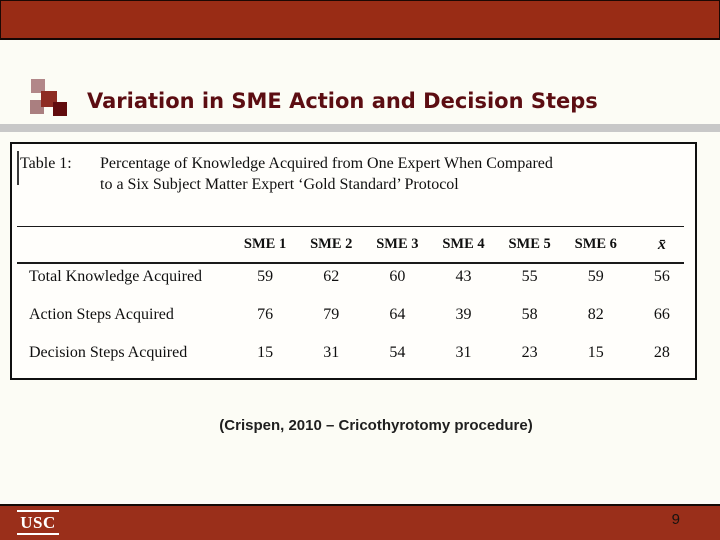 This screenshot has width=720, height=540. Describe the element at coordinates (60, 109) in the screenshot. I see `bullet-square-dark` at that location.